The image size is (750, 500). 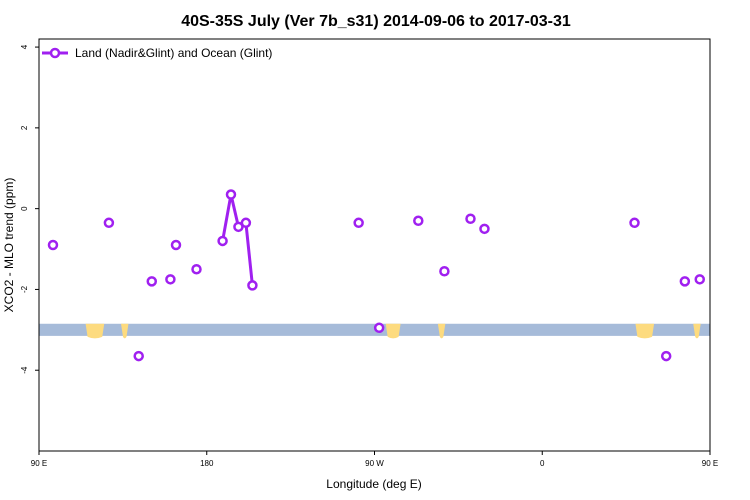 What do you see at coordinates (373, 484) in the screenshot?
I see `x-axis-label: Longitude (deg E)` at bounding box center [373, 484].